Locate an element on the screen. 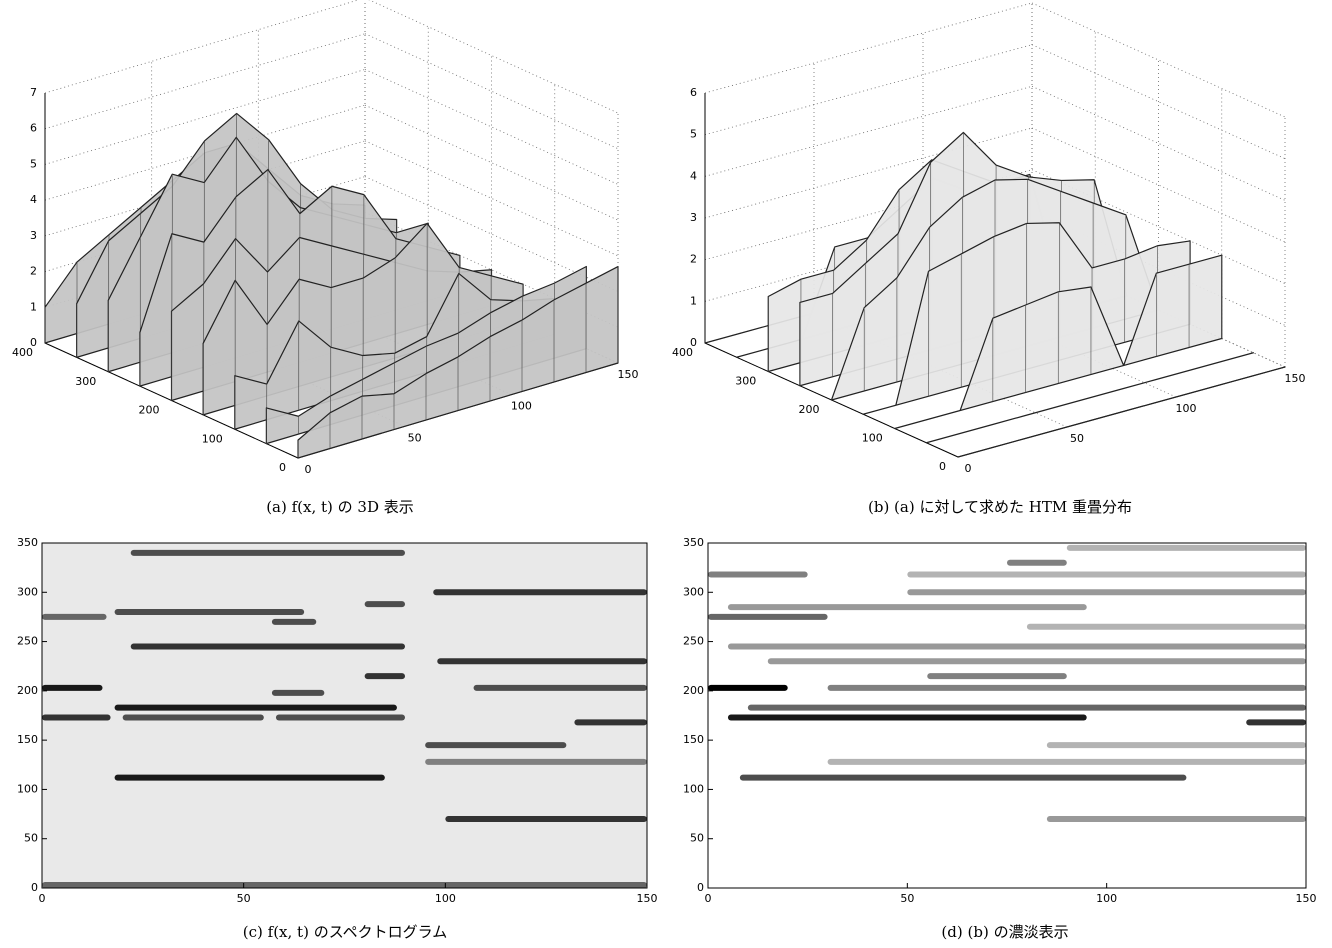  z-tick-label: 4 is located at coordinates (33, 199).